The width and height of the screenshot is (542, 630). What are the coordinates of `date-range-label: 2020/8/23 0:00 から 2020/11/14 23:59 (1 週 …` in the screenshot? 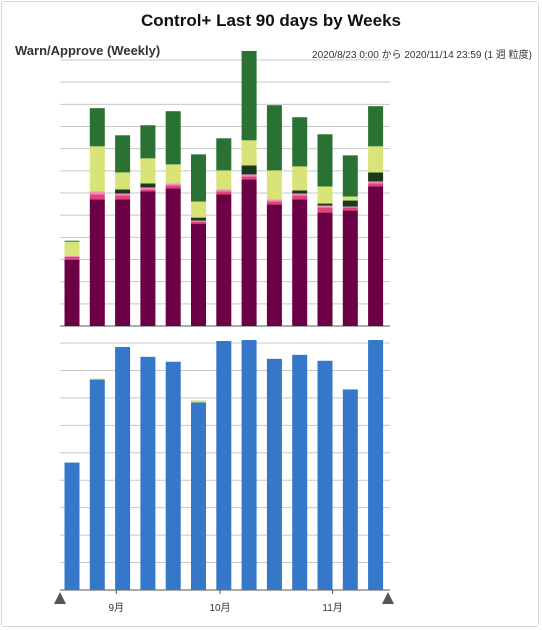 It's located at (422, 55).